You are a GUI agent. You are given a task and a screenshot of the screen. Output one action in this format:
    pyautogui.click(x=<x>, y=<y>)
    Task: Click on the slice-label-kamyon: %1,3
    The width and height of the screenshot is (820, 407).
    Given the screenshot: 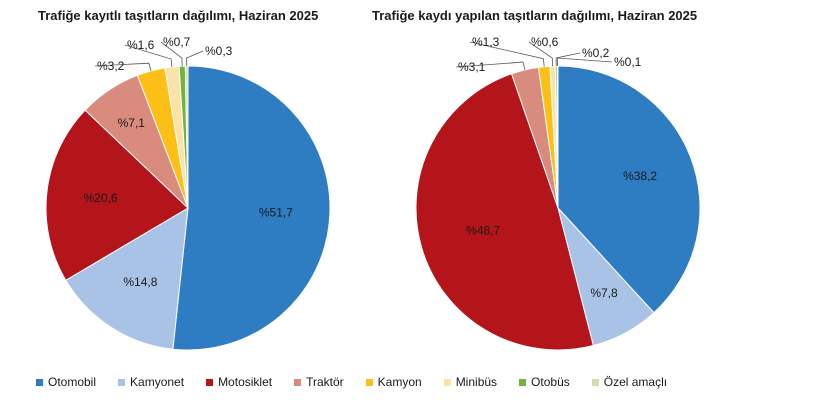 What is the action you would take?
    pyautogui.click(x=486, y=42)
    